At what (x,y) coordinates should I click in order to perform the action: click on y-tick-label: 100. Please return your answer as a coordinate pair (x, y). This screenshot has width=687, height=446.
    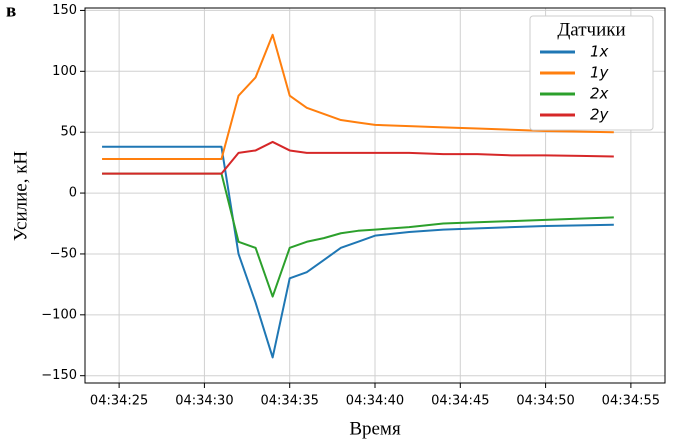
    Looking at the image, I should click on (64, 71).